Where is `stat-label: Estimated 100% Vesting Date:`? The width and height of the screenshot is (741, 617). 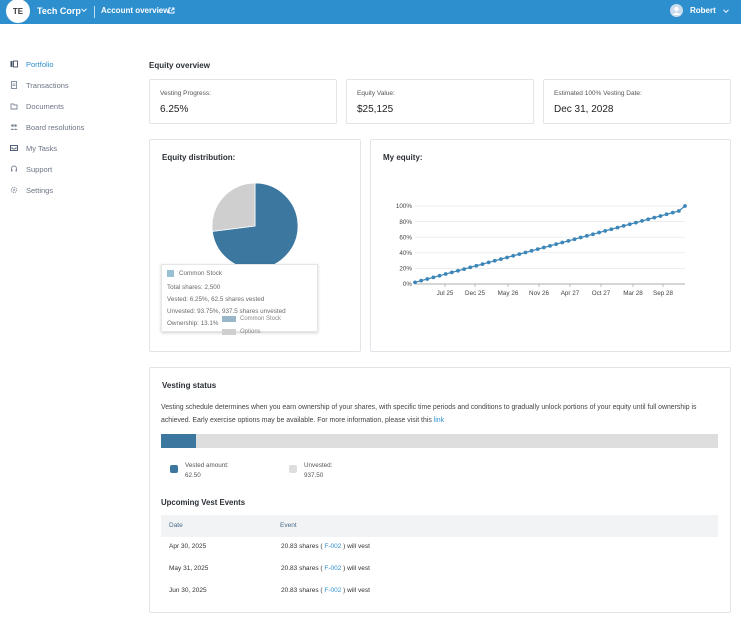 stat-label: Estimated 100% Vesting Date: is located at coordinates (598, 93).